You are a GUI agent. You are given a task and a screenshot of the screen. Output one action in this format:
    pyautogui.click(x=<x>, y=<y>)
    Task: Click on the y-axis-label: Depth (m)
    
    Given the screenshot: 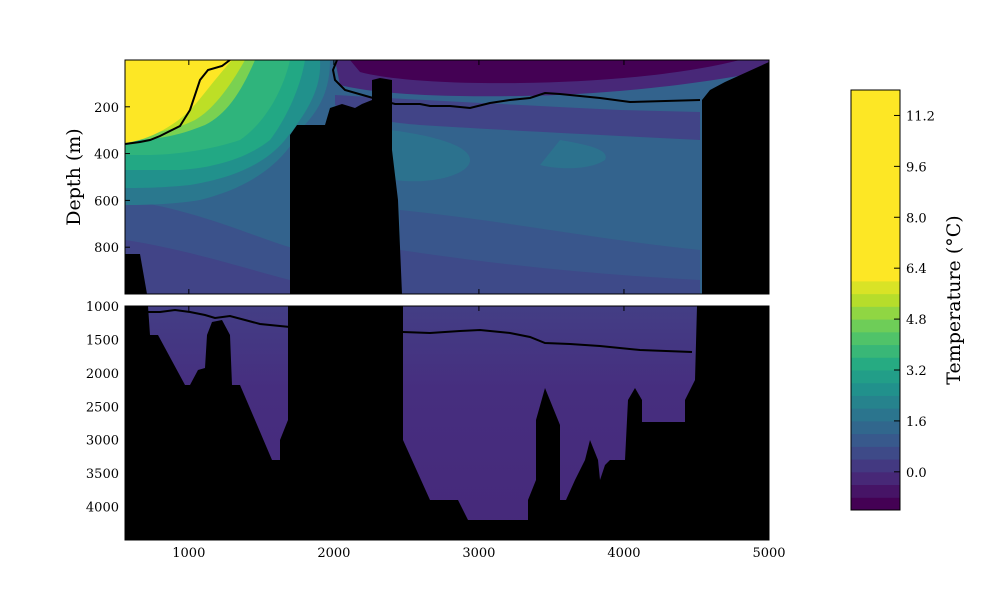 What is the action you would take?
    pyautogui.click(x=74, y=176)
    